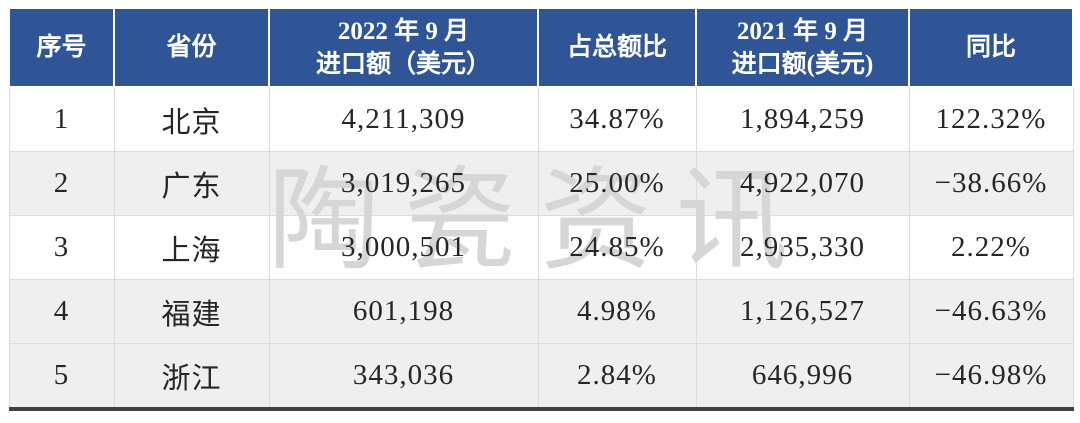 The height and width of the screenshot is (423, 1080). I want to click on header-label: 2022 年 9 月, so click(403, 31).